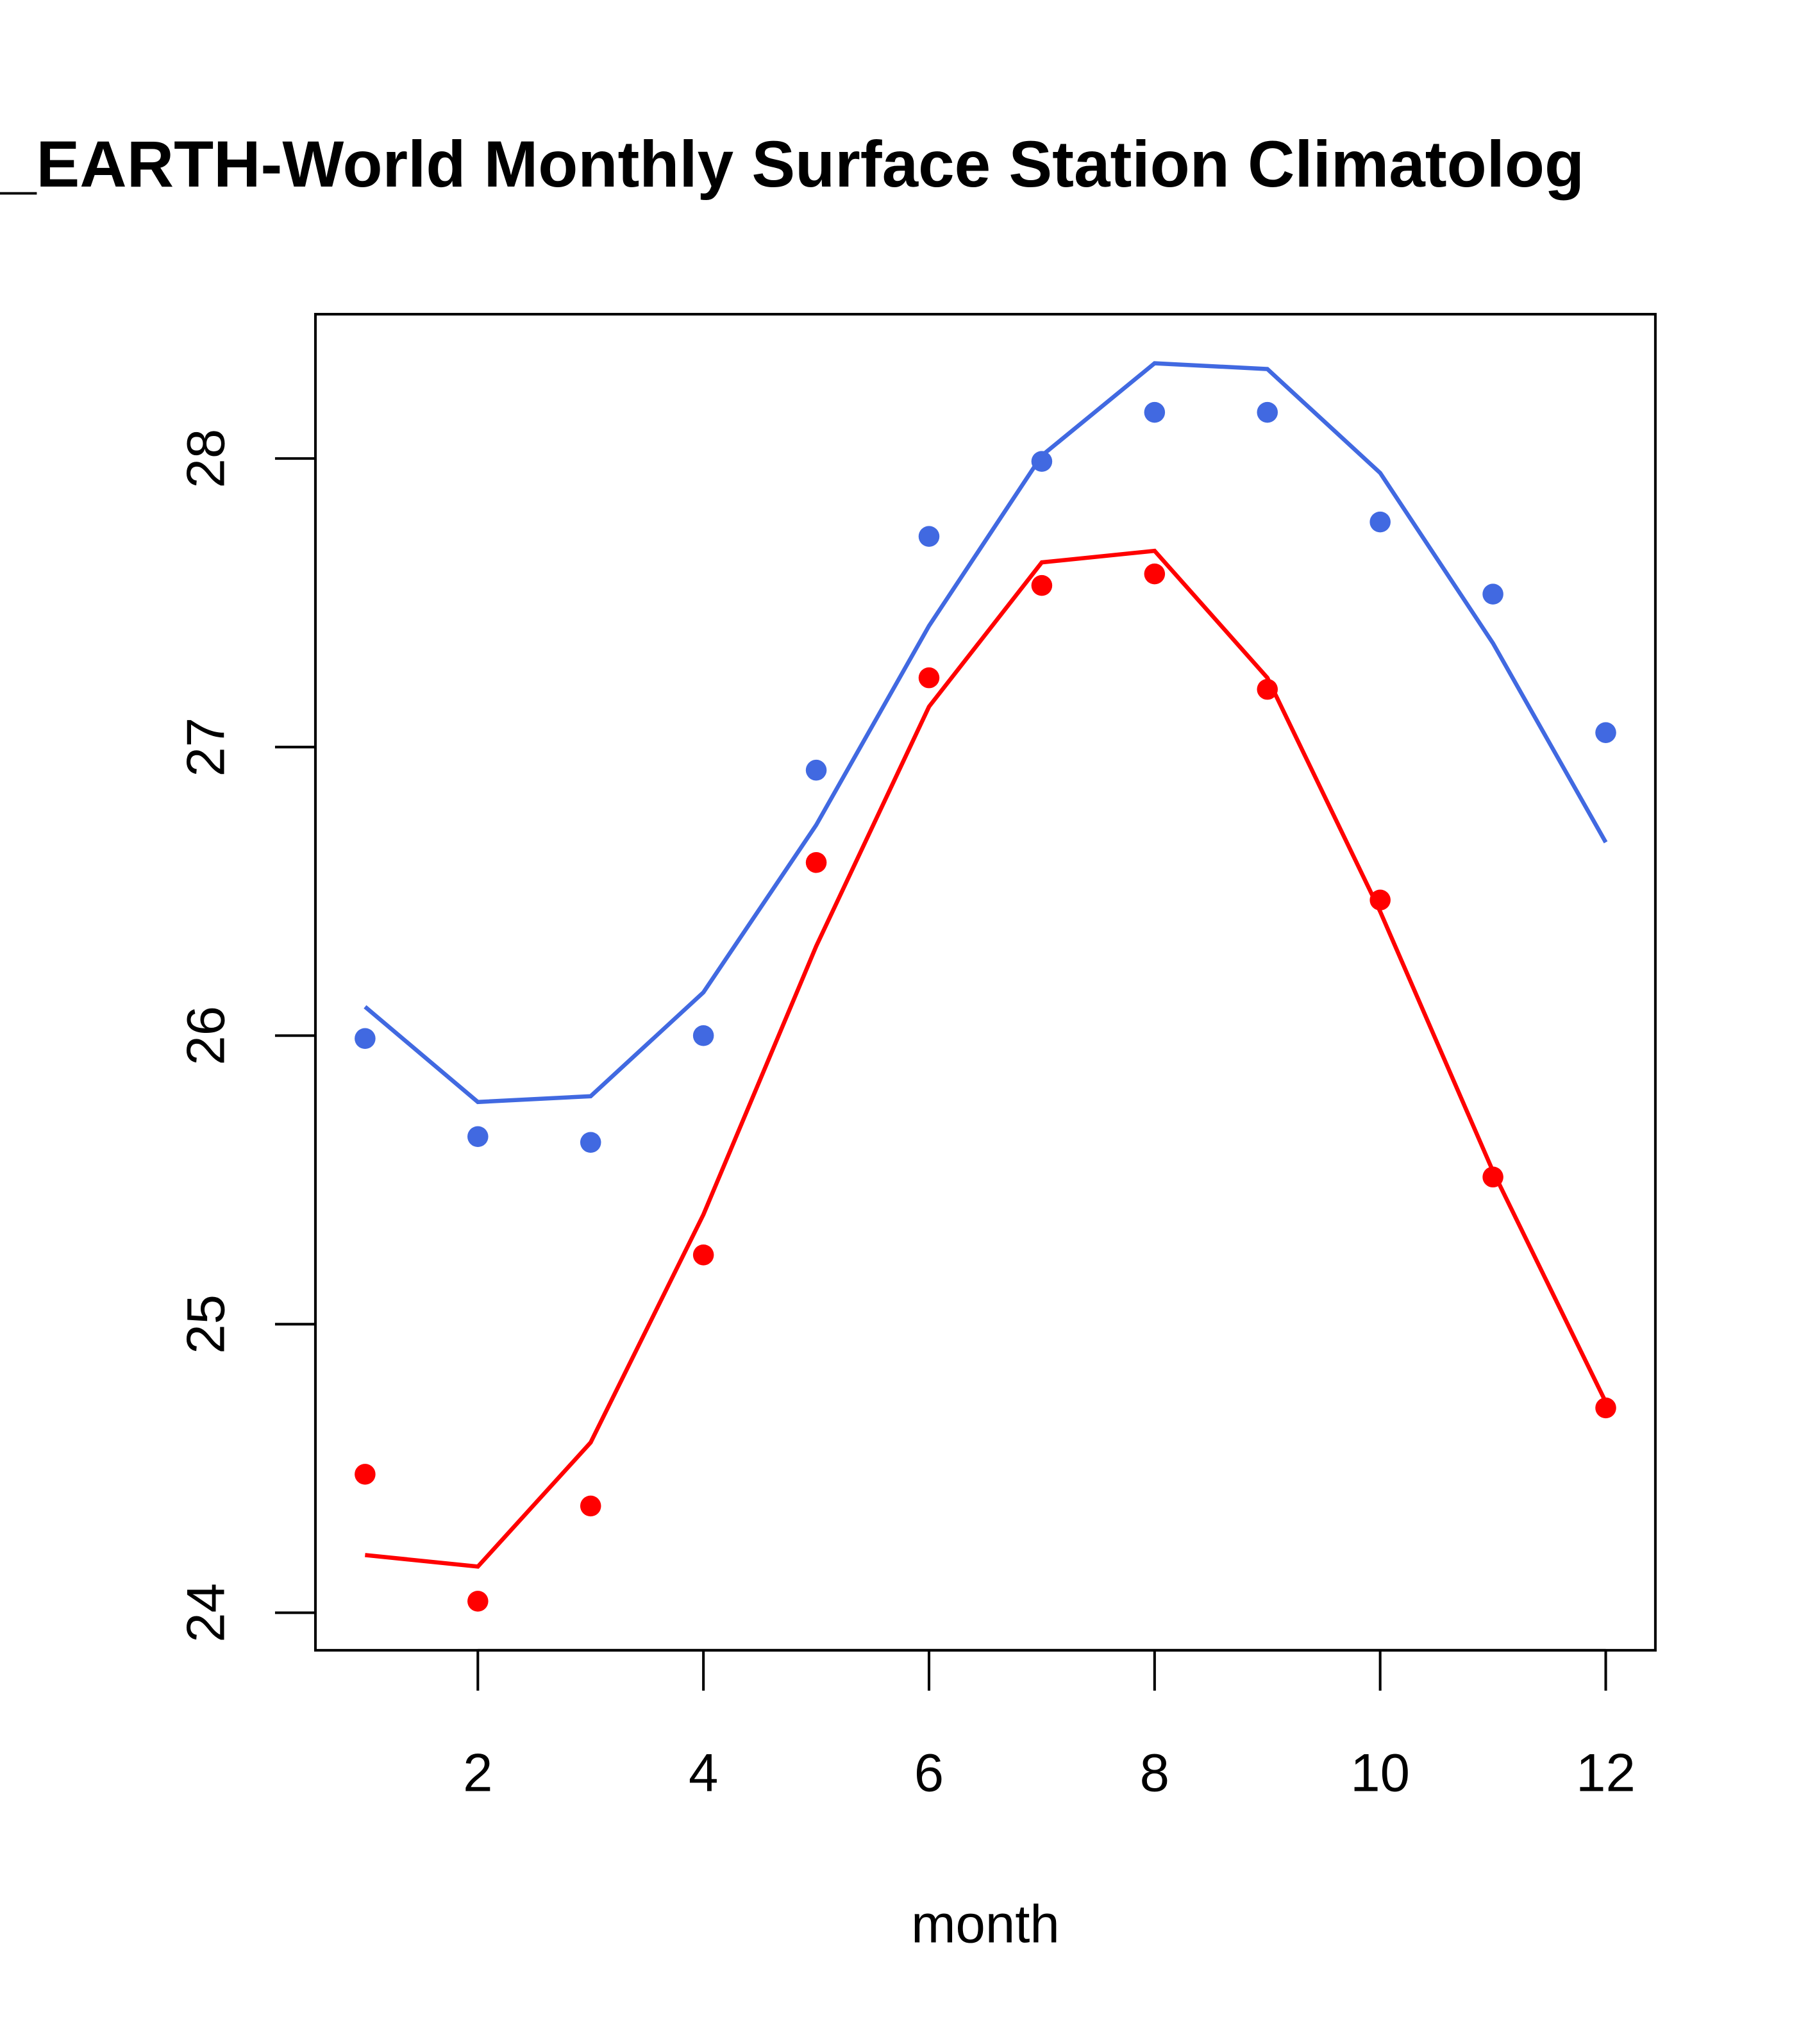 The image size is (1817, 2044). I want to click on x-tick-label: 10, so click(1380, 1773).